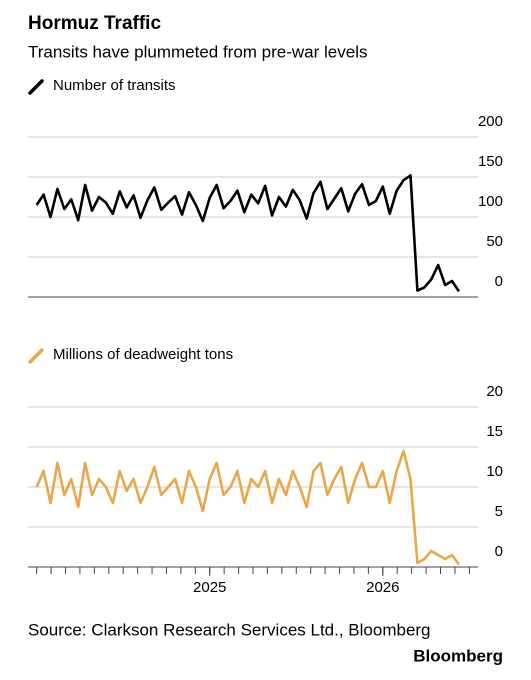  Describe the element at coordinates (382, 587) in the screenshot. I see `x-tick-label: 2026` at that location.